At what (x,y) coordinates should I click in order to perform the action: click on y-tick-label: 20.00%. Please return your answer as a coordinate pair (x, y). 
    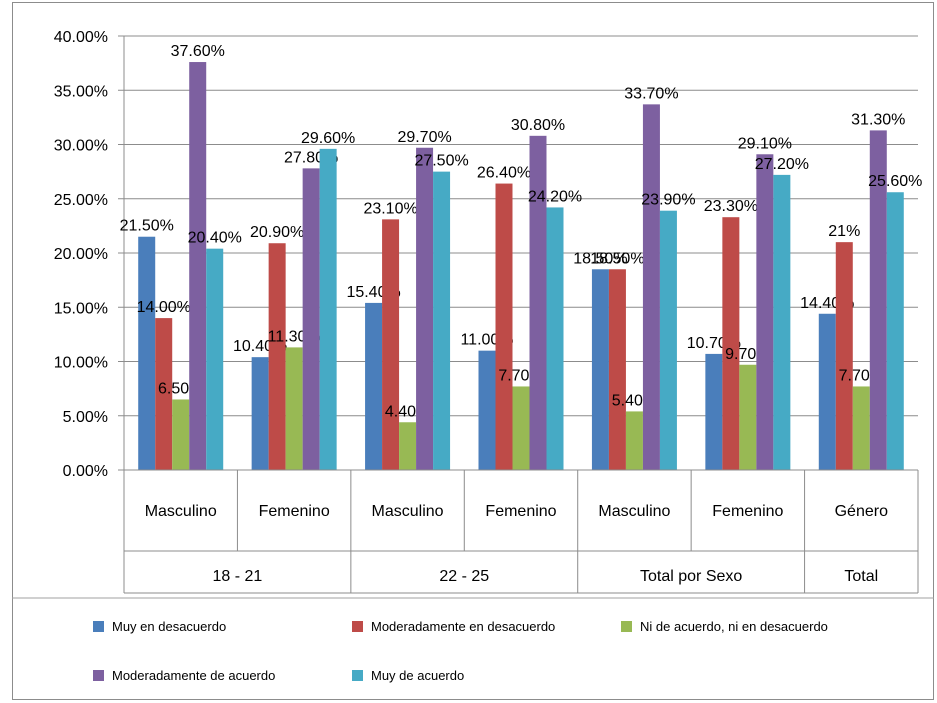
    Looking at the image, I should click on (81, 254).